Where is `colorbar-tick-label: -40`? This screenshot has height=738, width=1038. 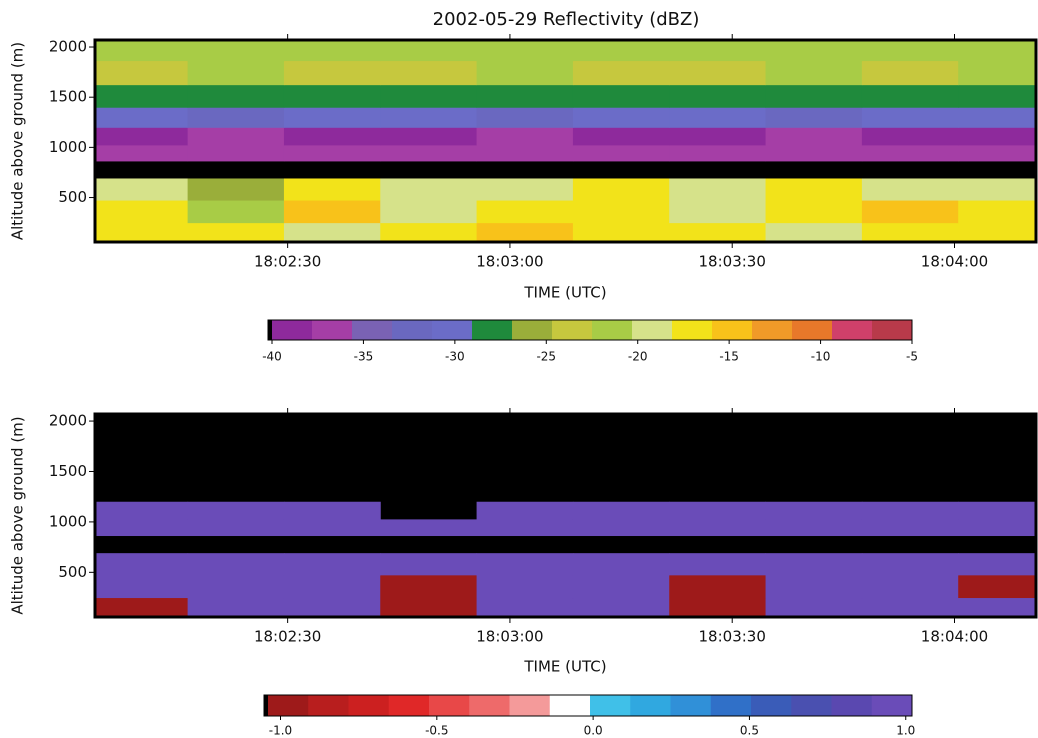
colorbar-tick-label: -40 is located at coordinates (272, 357).